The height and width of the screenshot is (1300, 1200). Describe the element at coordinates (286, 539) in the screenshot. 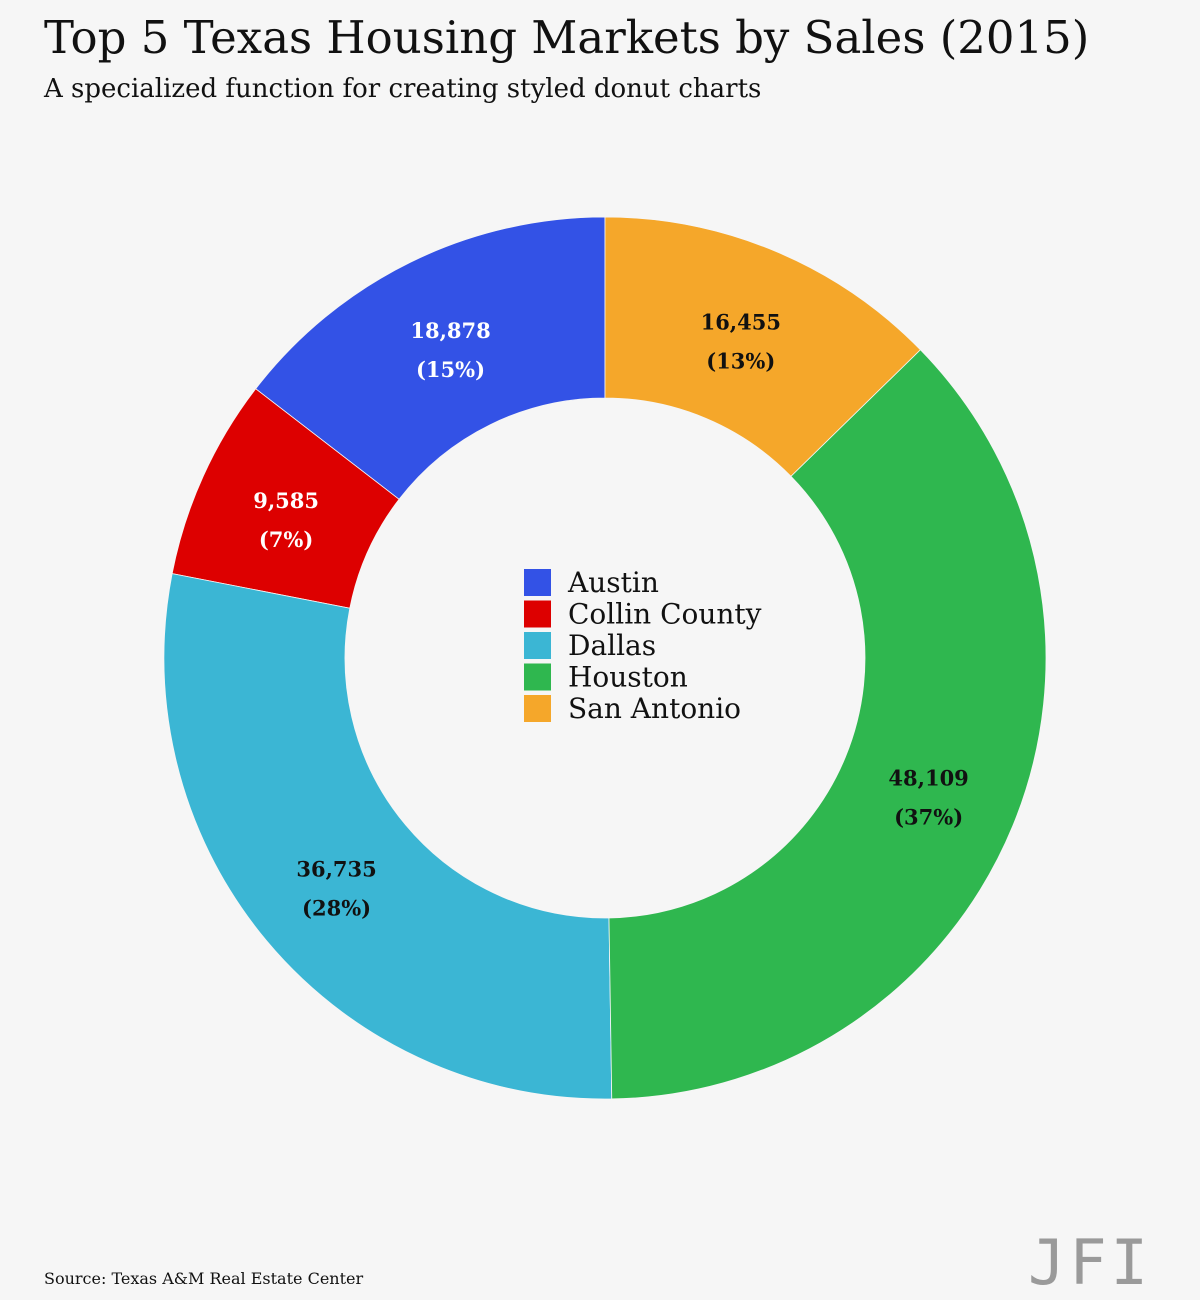

I see `slice-percent-label: (7%)` at that location.